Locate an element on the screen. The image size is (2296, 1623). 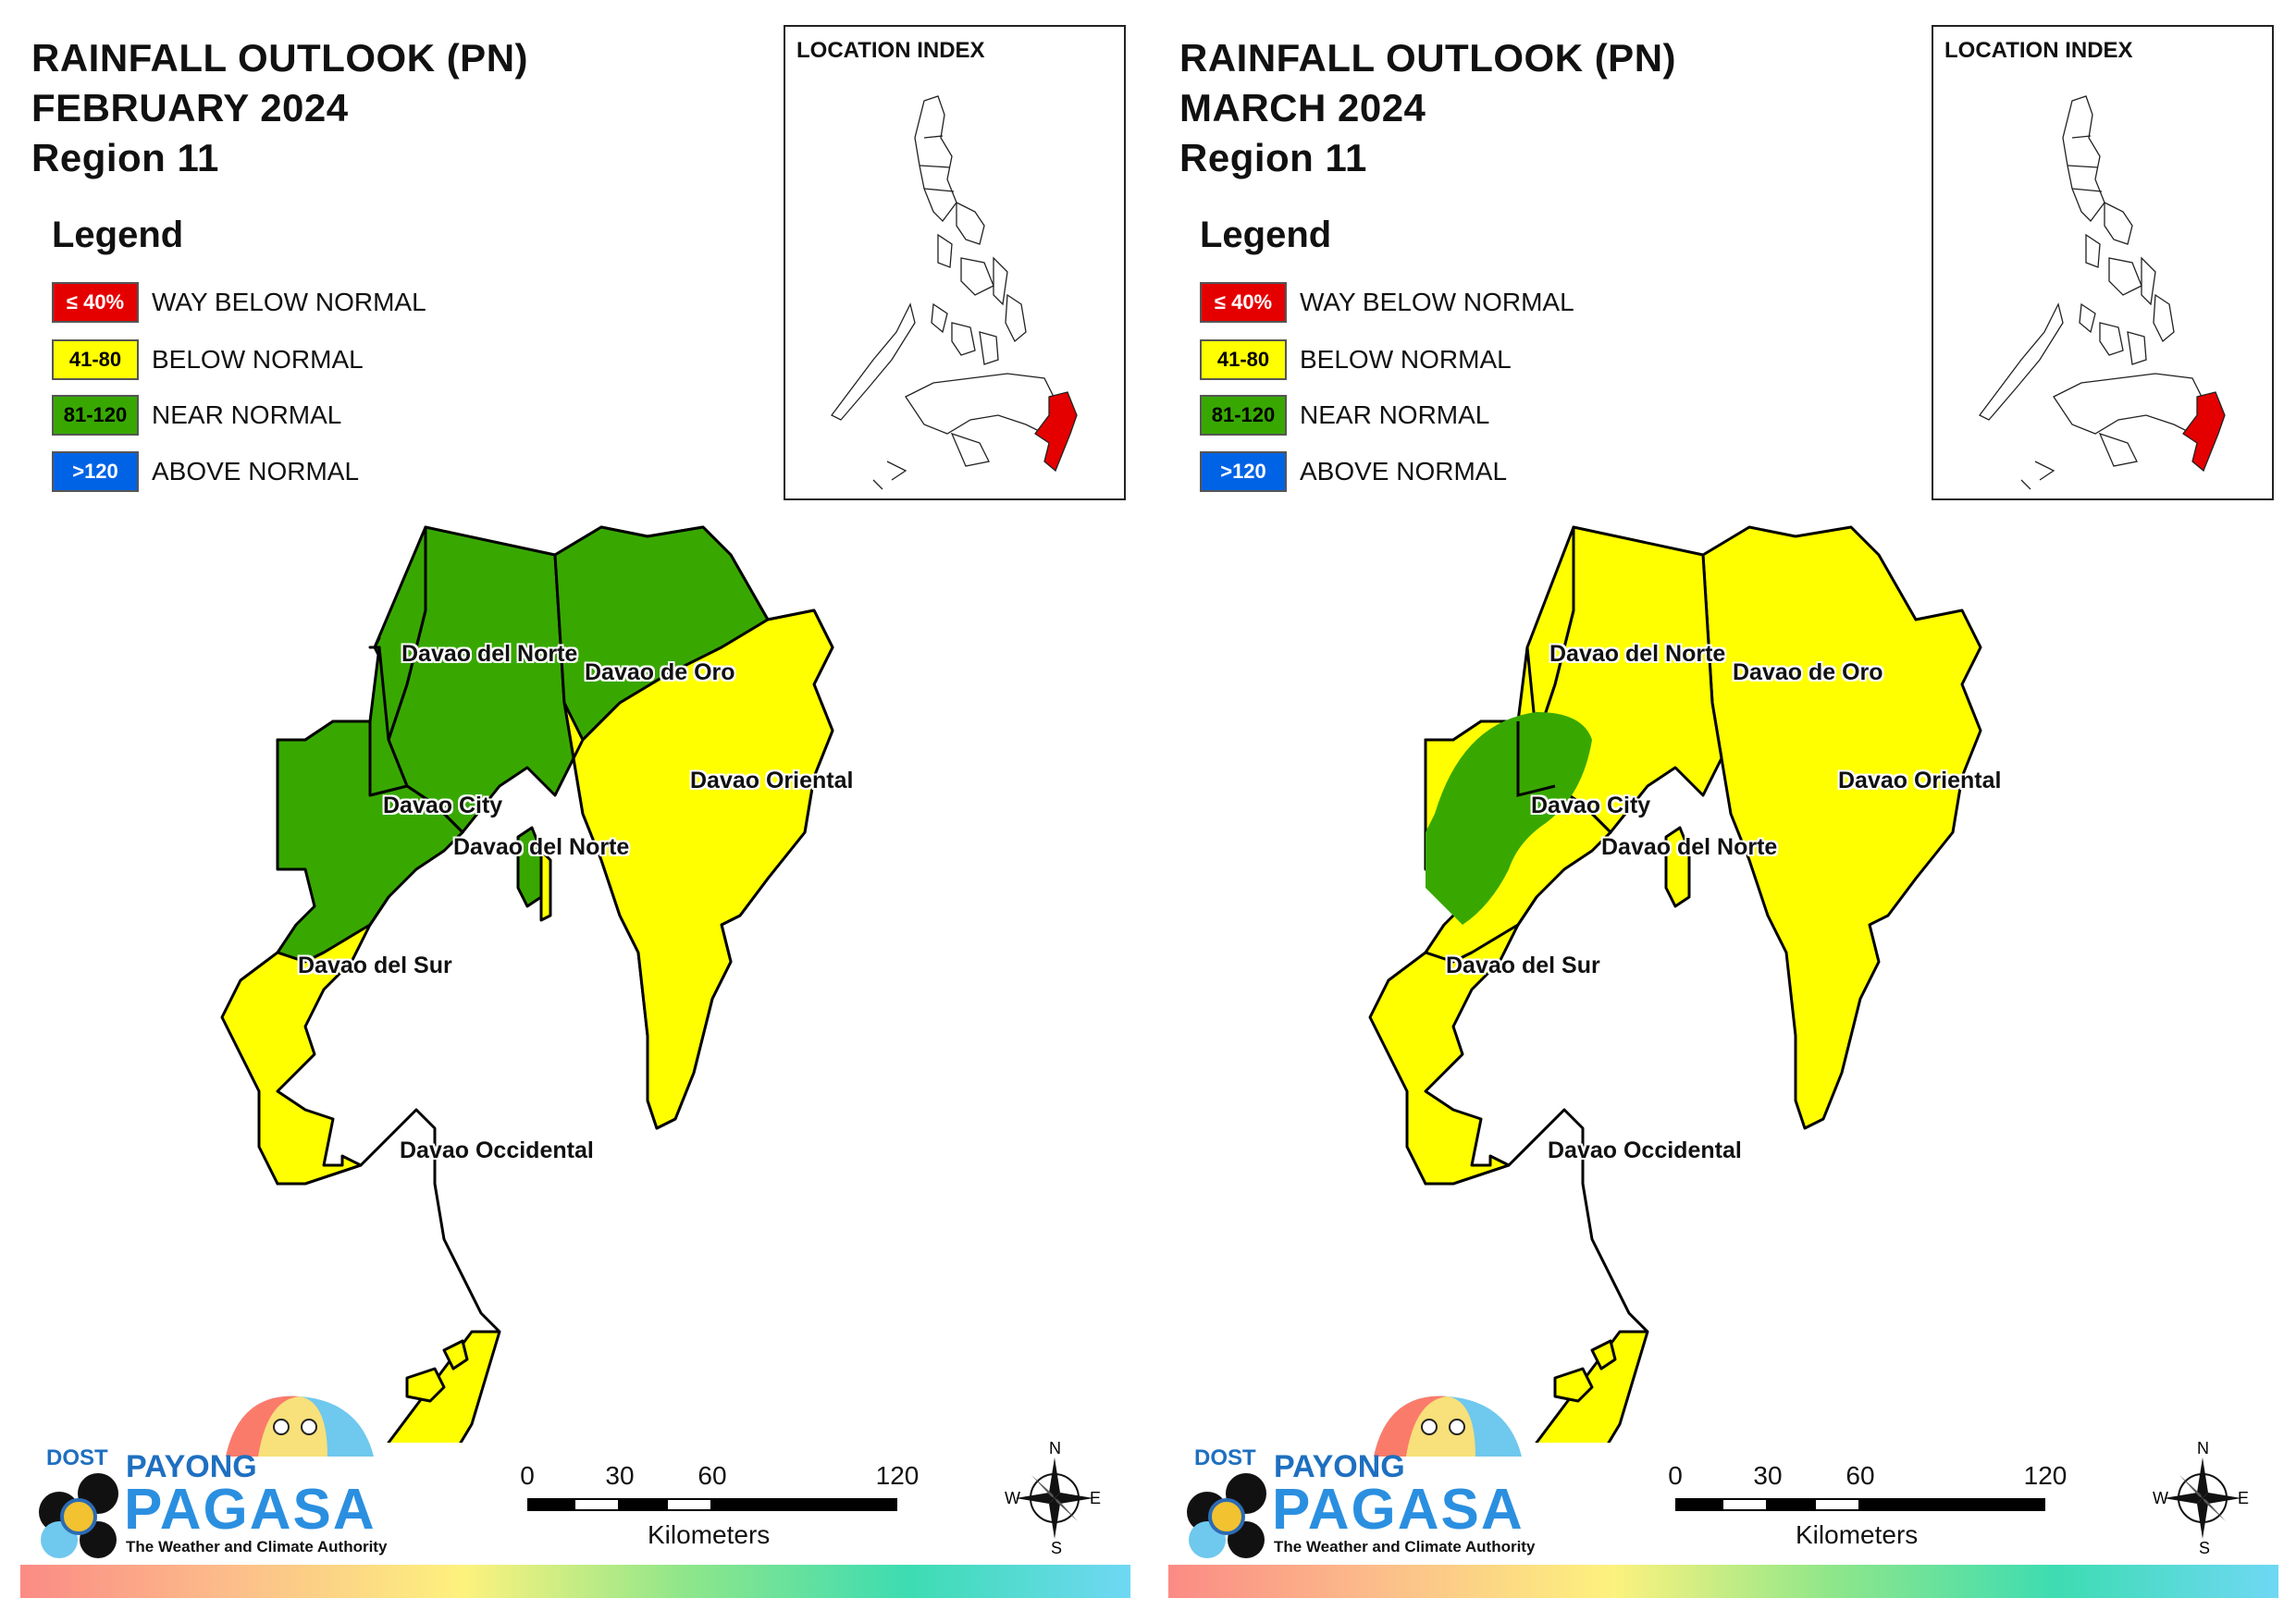
legend-item-below: 41-80 BELOW NORMAL is located at coordinates (1356, 359).